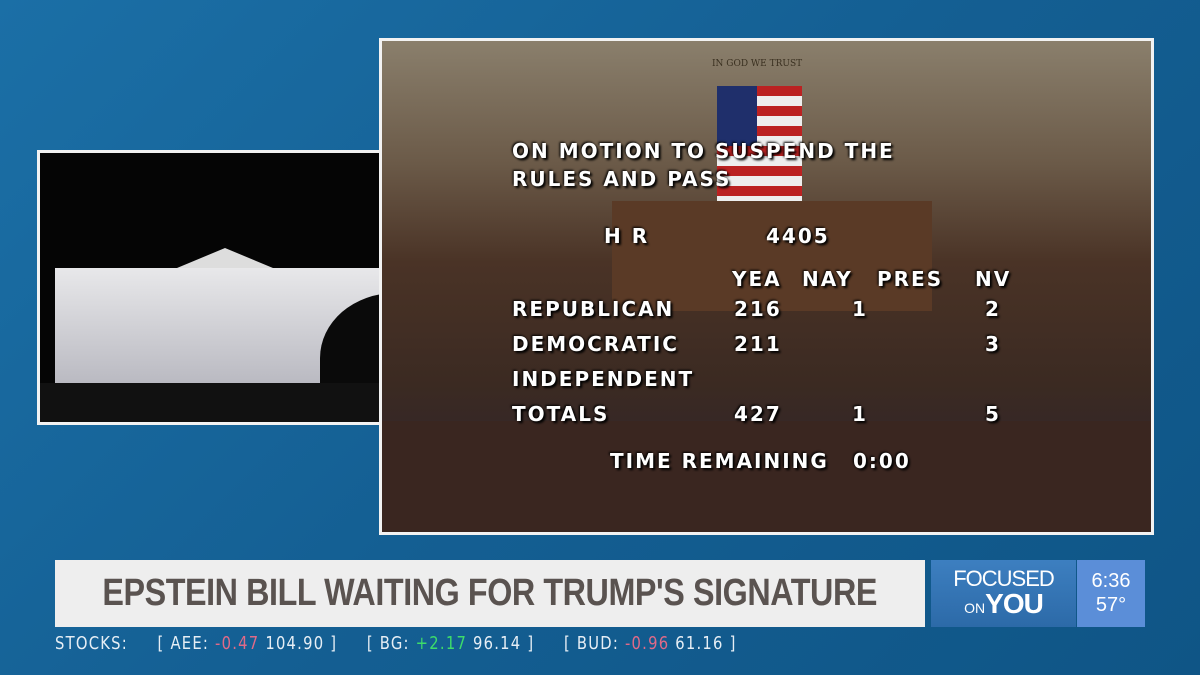 The height and width of the screenshot is (675, 1200). What do you see at coordinates (441, 643) in the screenshot?
I see `ticker-change: +2.17` at bounding box center [441, 643].